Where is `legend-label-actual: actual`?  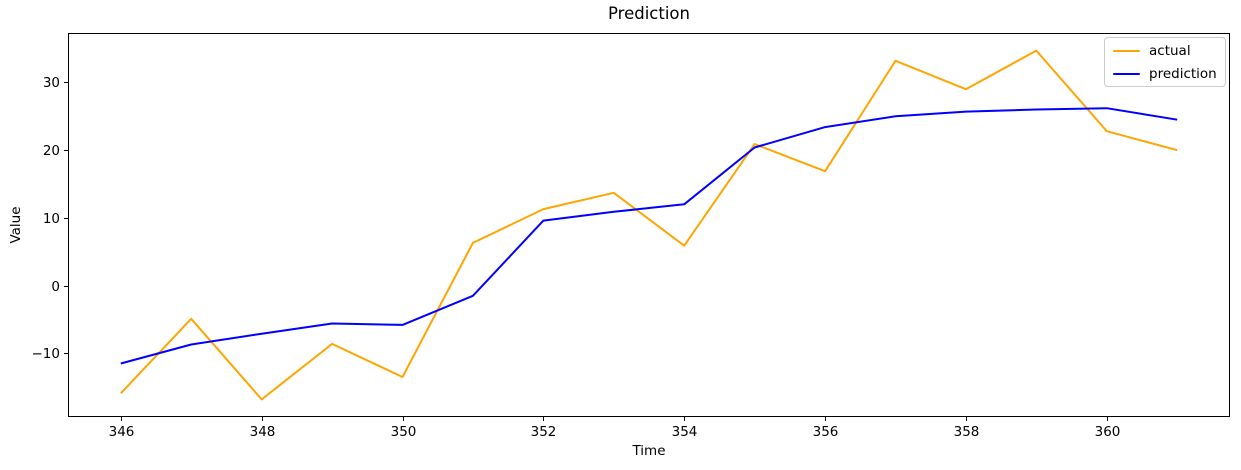
legend-label-actual: actual is located at coordinates (1170, 50).